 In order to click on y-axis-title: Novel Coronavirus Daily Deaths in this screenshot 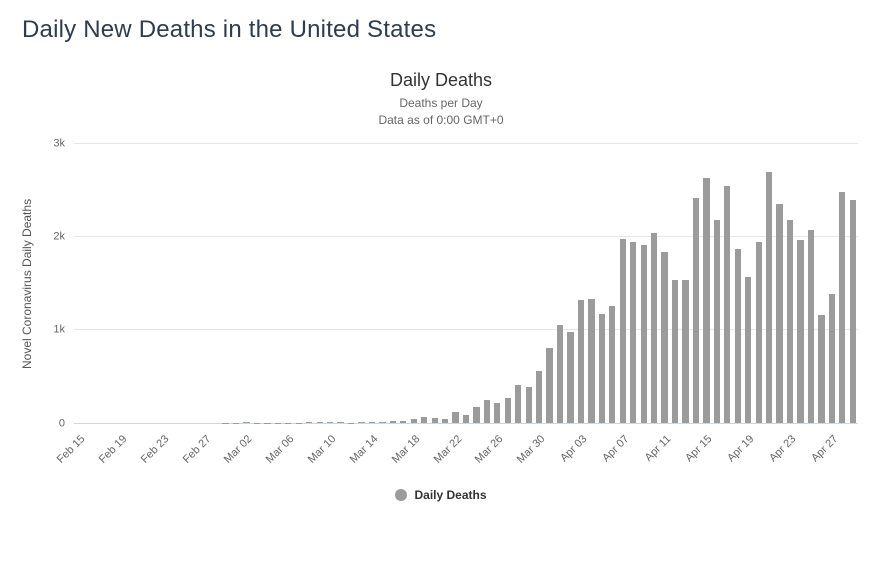, I will do `click(28, 284)`.